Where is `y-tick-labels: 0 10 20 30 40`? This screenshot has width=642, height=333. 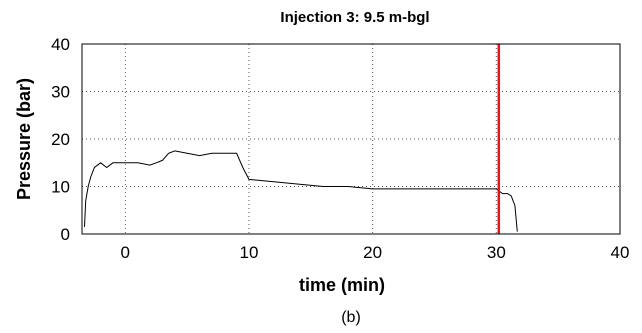
y-tick-labels: 0 10 20 30 40 is located at coordinates (60, 139).